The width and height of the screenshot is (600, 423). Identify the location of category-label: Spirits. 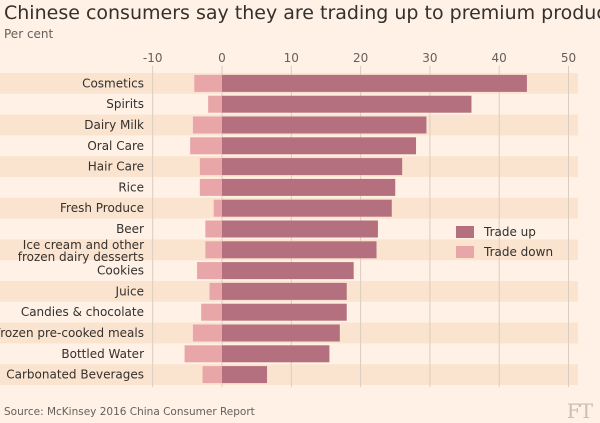
(125, 104).